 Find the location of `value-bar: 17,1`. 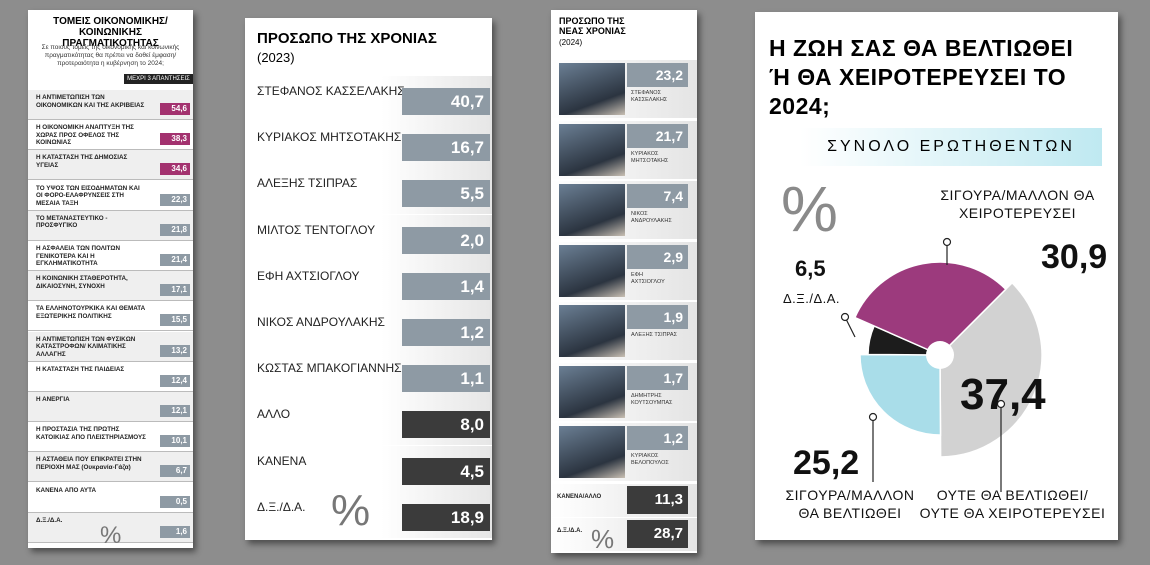

value-bar: 17,1 is located at coordinates (175, 290).